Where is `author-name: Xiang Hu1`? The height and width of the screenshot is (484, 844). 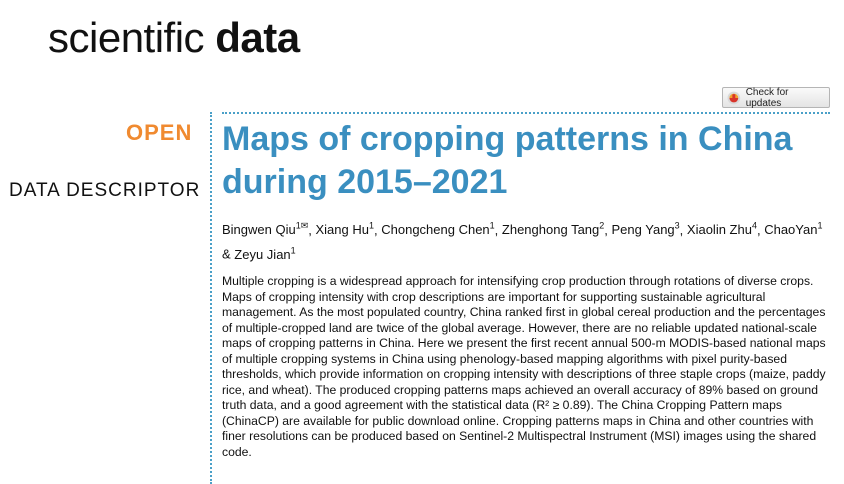
author-name: Xiang Hu1 is located at coordinates (345, 229).